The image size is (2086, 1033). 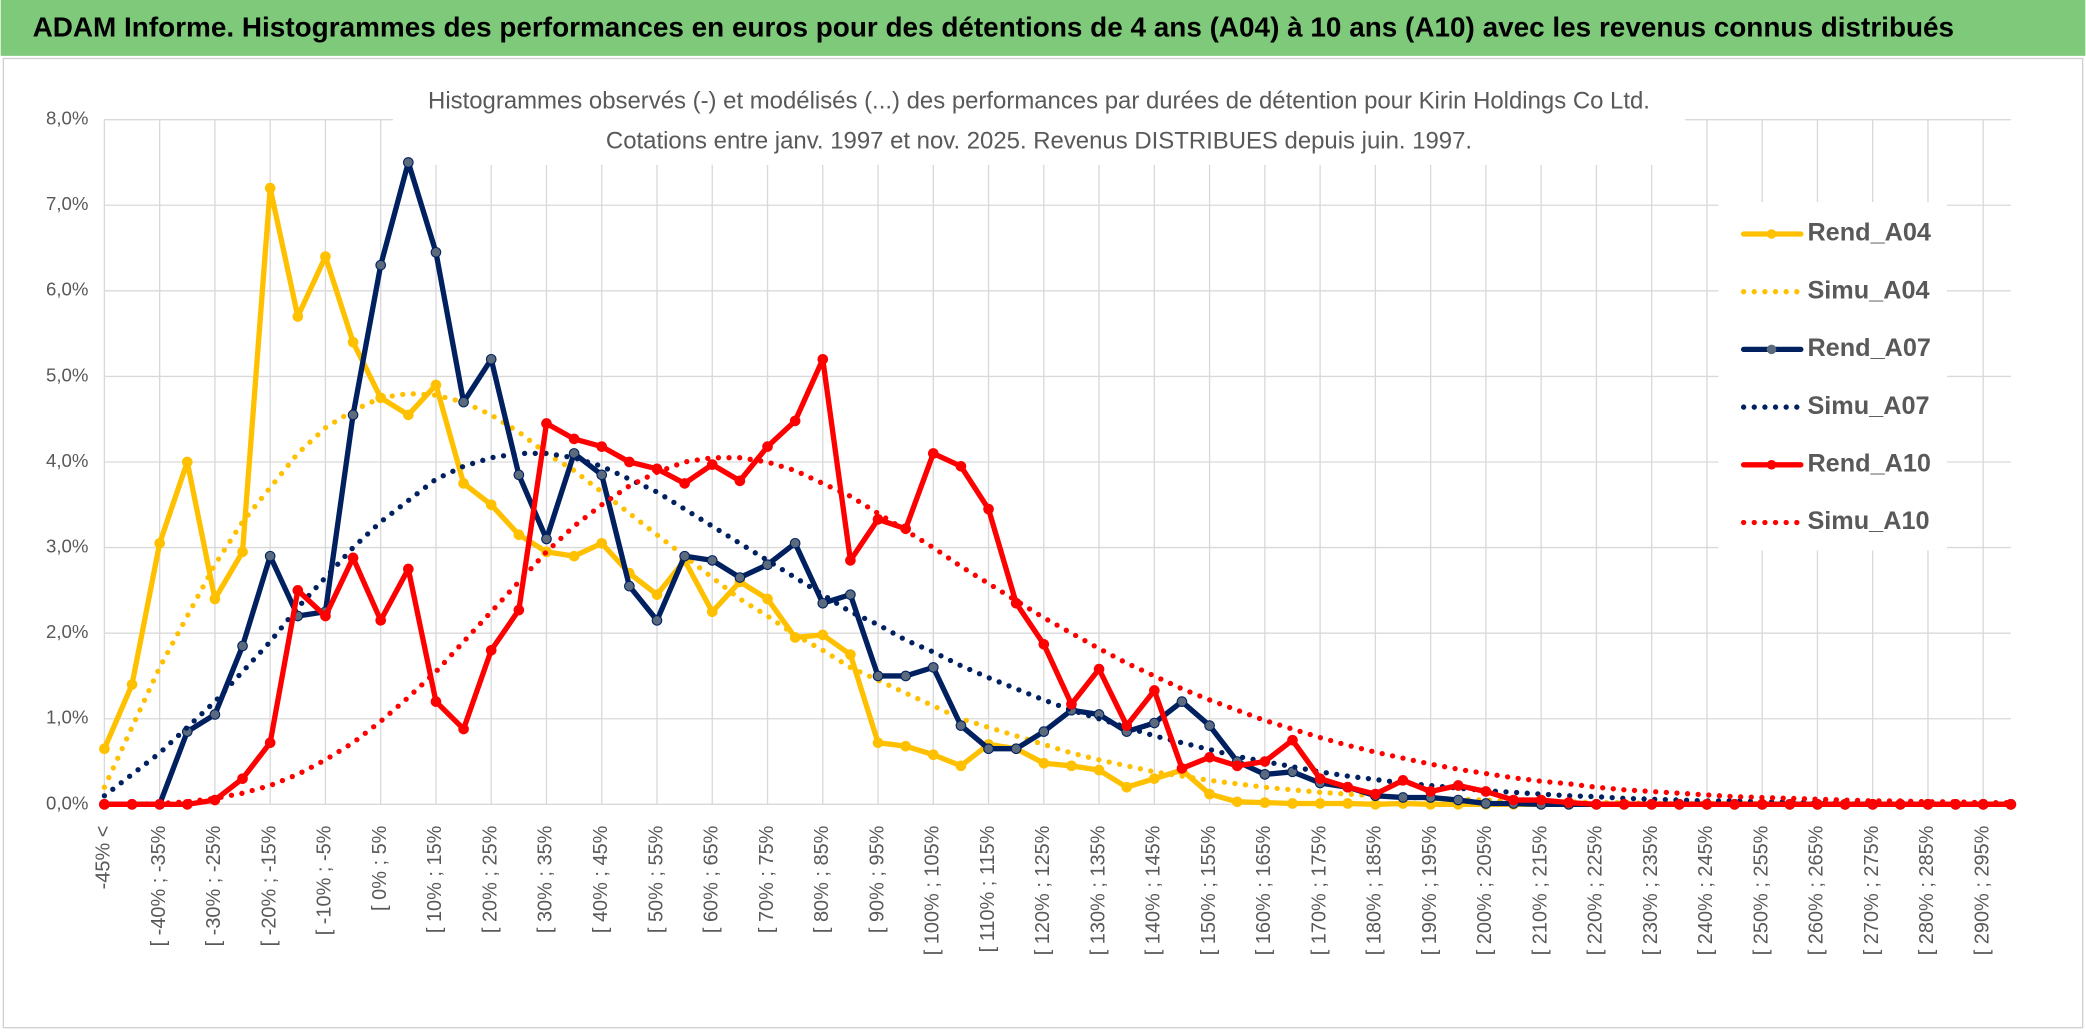 I want to click on x-tick-label: [ 190% ; 195%, so click(x=1430, y=890).